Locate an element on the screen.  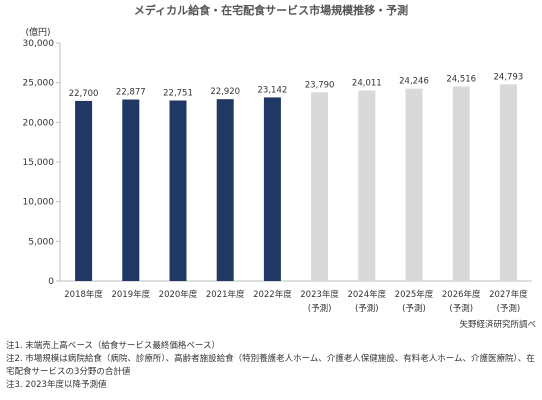
x-tick-label: 2018年度 is located at coordinates (83, 294).